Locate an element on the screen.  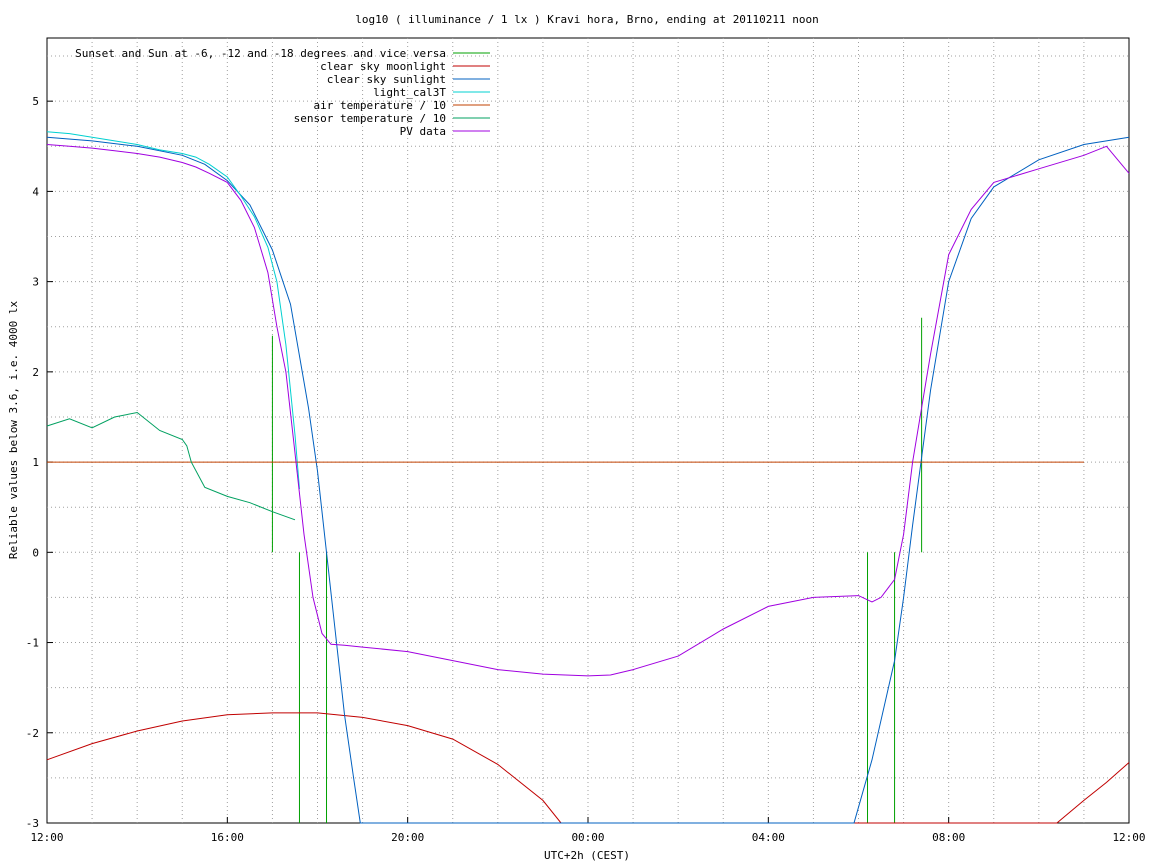
legend-label: PV data is located at coordinates (423, 131).